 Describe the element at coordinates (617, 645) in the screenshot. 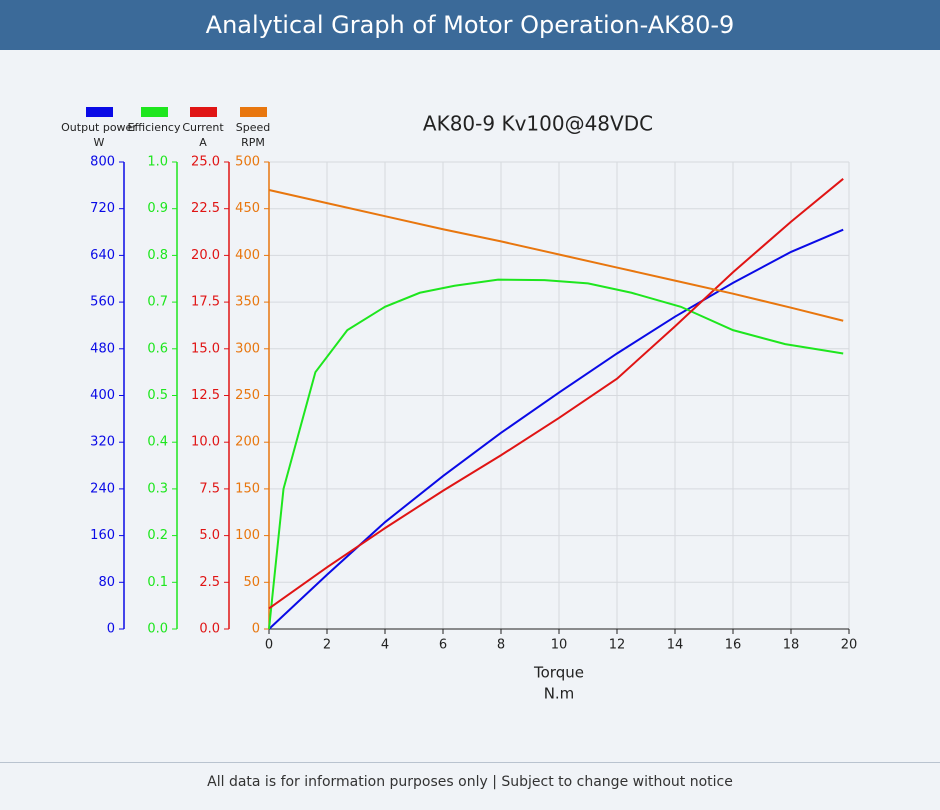

I see `x-tick-label: 12` at that location.